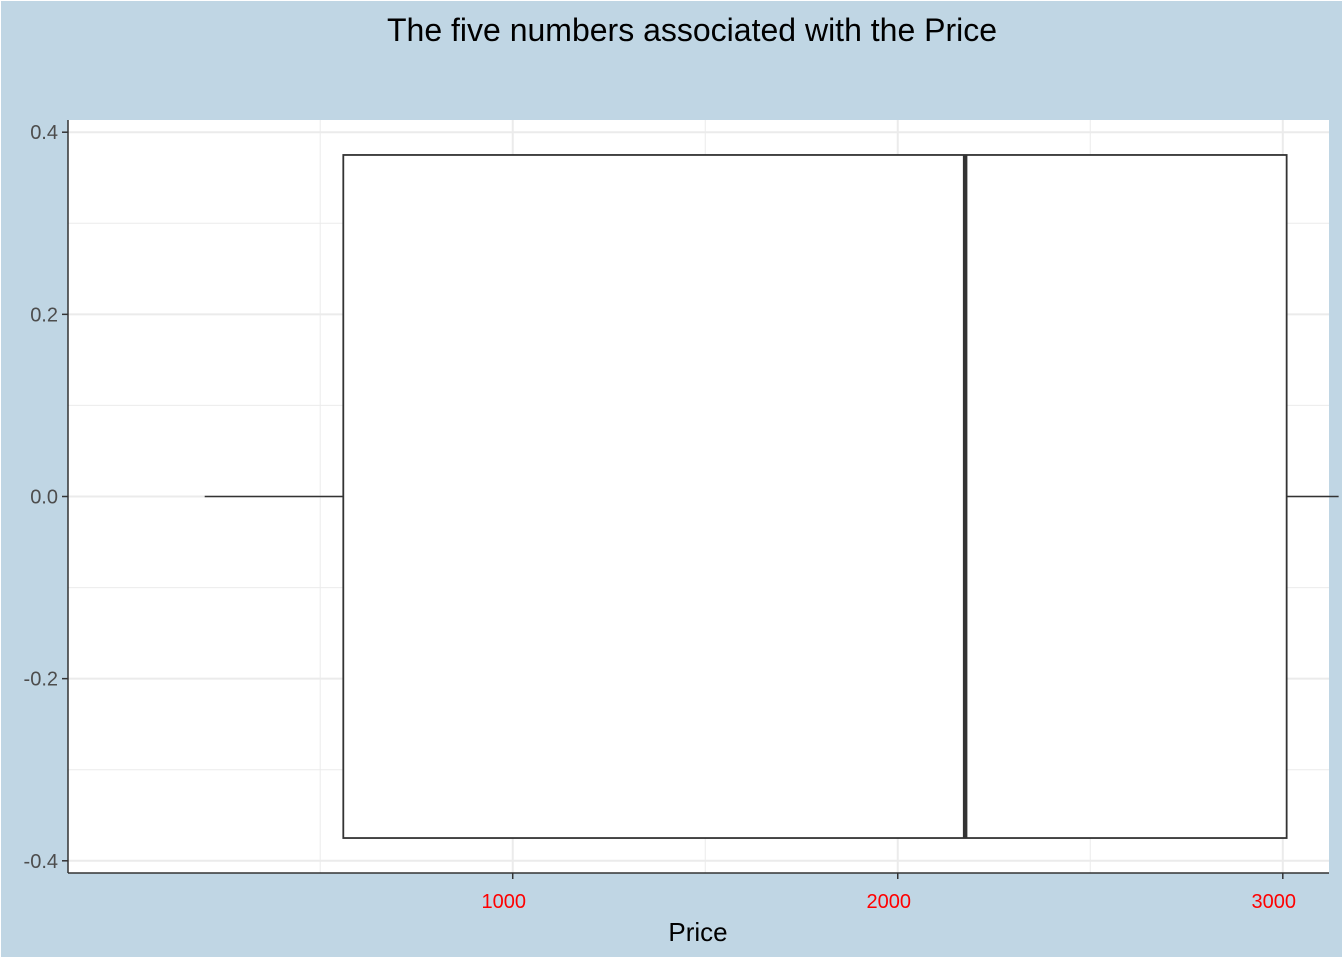 This screenshot has height=960, width=1344. I want to click on x-tick-label: 3000, so click(1274, 902).